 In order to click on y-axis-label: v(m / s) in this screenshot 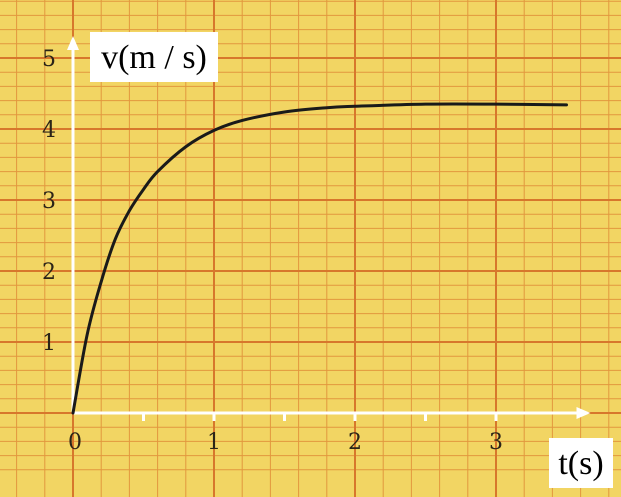, I will do `click(154, 57)`.